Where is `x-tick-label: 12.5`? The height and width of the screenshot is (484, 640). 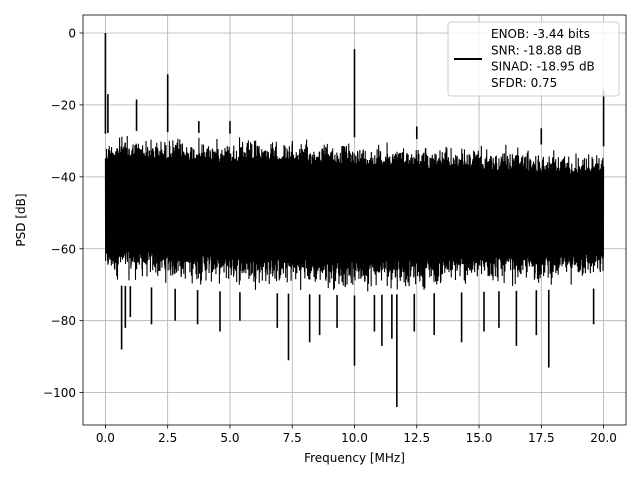 x-tick-label: 12.5 is located at coordinates (416, 438).